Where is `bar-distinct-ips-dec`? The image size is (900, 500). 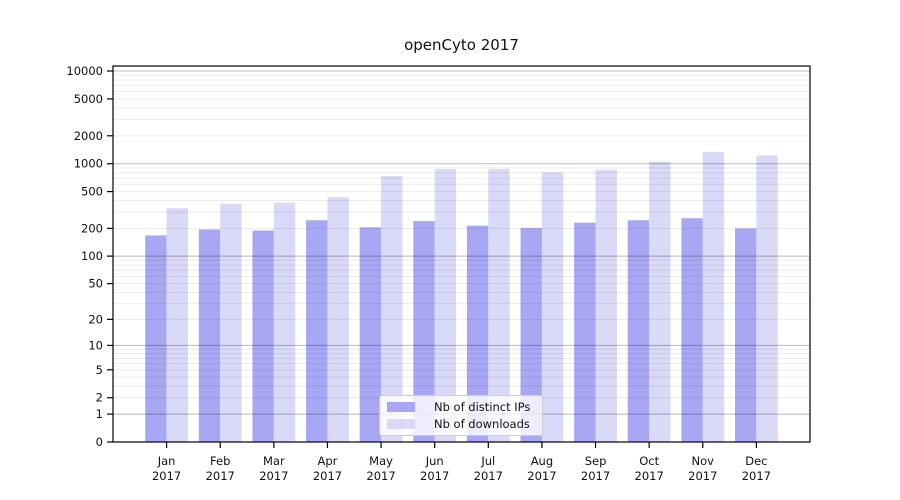 bar-distinct-ips-dec is located at coordinates (745, 335).